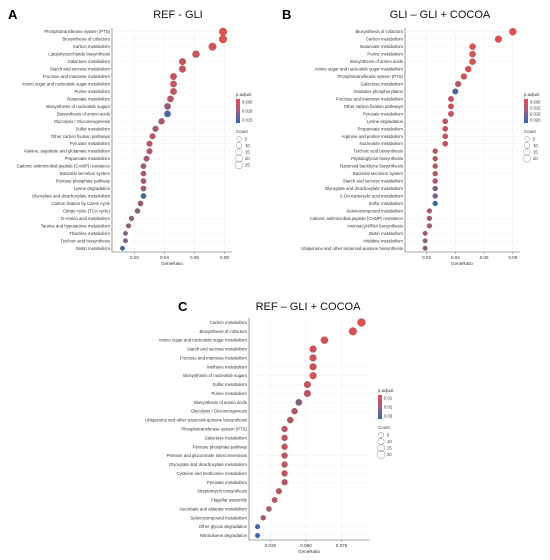 The width and height of the screenshot is (550, 560). What do you see at coordinates (378, 173) in the screenshot?
I see `category-label: Bacterial secretion system` at bounding box center [378, 173].